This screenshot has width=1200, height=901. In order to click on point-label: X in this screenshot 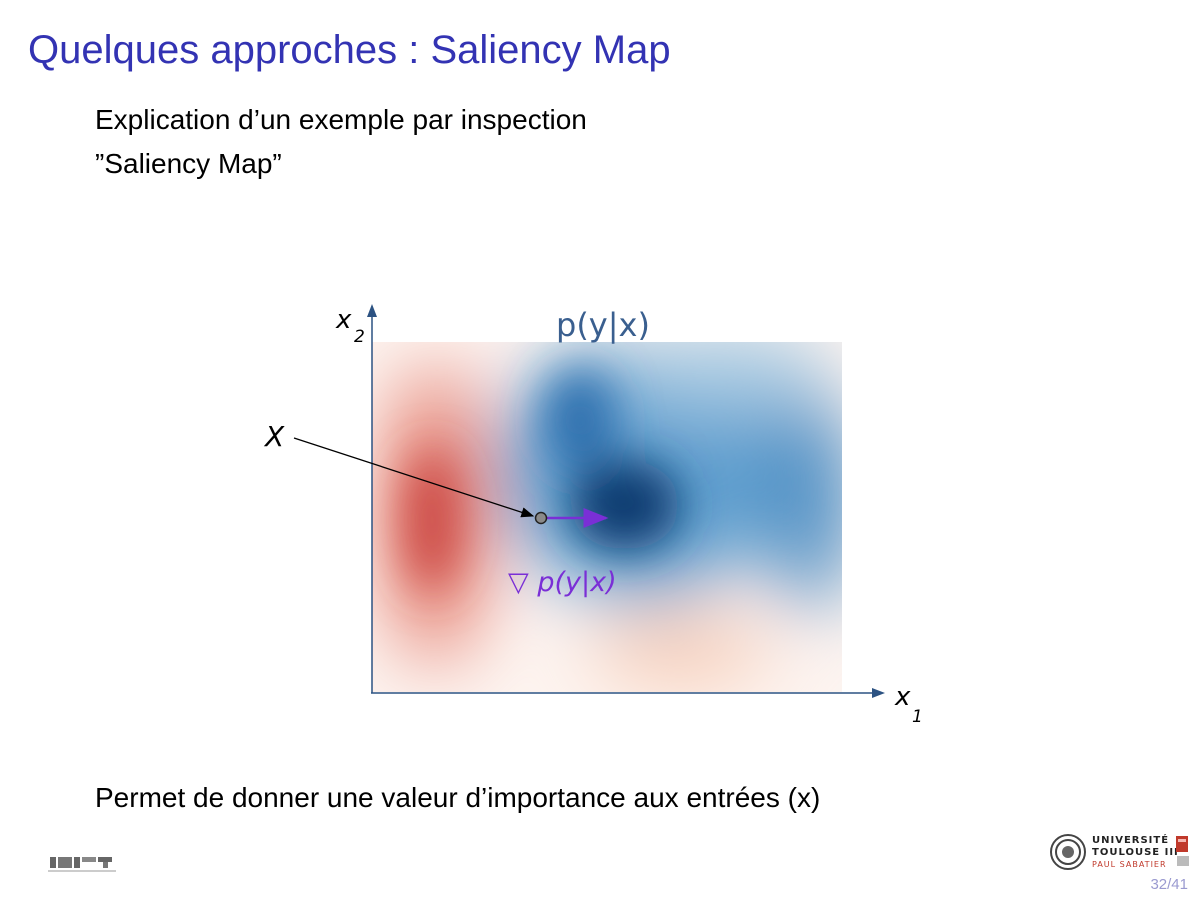, I will do `click(274, 436)`.